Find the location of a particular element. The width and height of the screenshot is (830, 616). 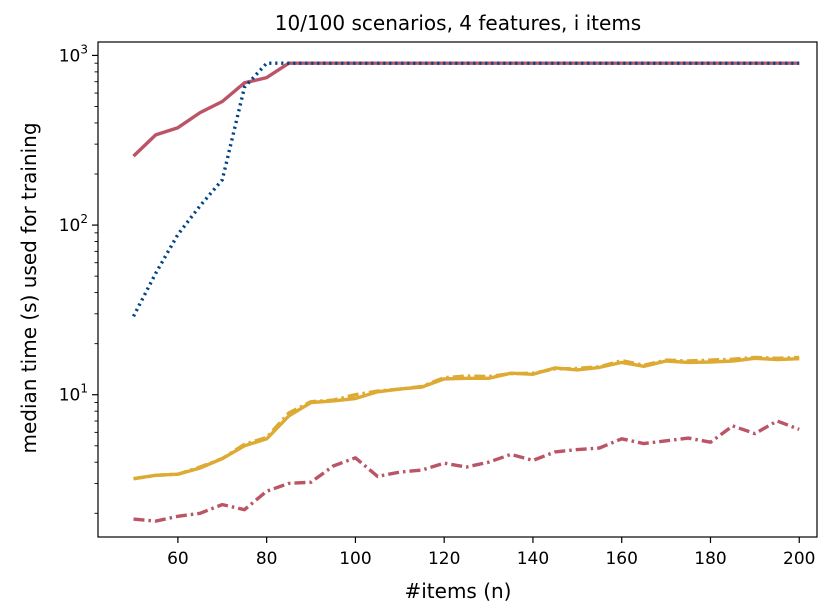

x-tick-label: 200 is located at coordinates (799, 559).